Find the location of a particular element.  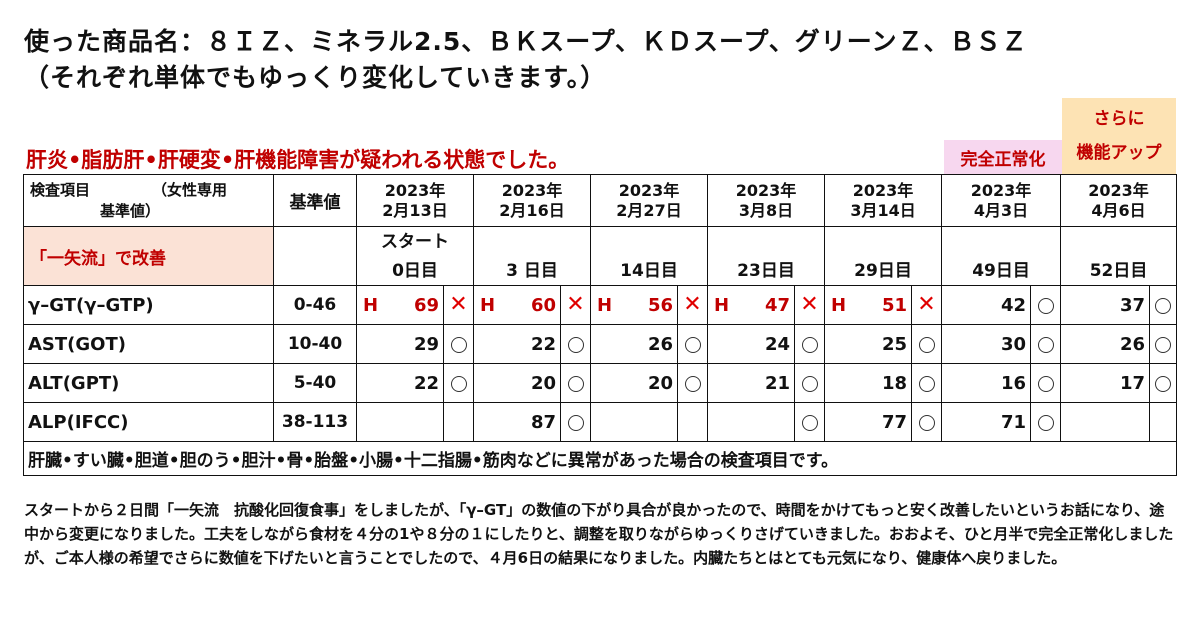

test-value: 21 is located at coordinates (777, 383).